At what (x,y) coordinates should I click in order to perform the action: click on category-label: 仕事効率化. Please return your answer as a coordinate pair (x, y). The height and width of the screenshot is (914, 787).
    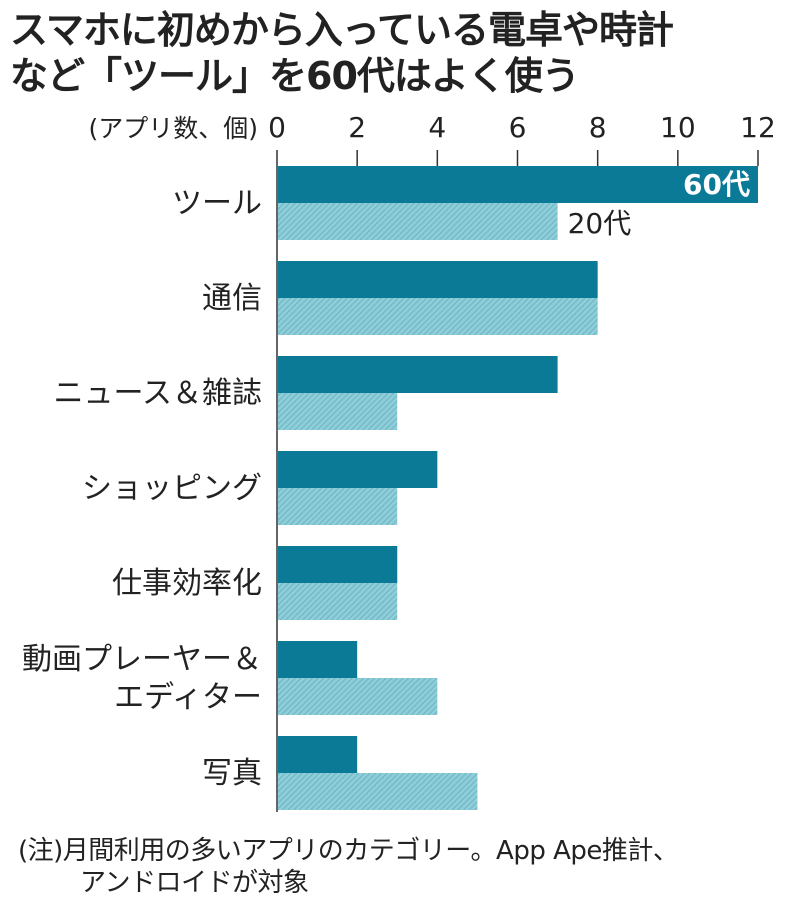
    Looking at the image, I should click on (187, 583).